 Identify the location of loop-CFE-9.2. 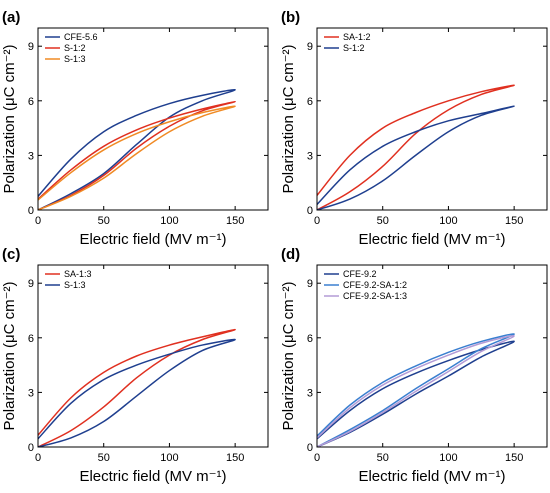
(416, 393).